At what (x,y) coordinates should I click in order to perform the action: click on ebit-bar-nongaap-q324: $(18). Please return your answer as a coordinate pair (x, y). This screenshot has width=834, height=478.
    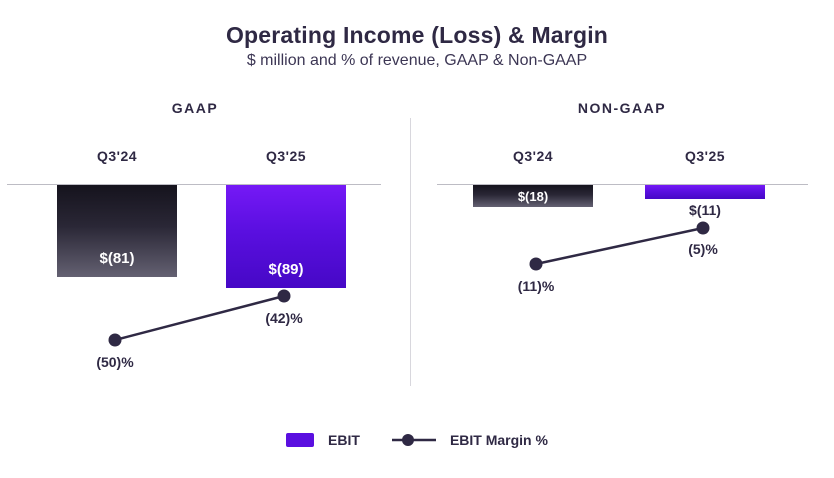
    Looking at the image, I should click on (533, 196).